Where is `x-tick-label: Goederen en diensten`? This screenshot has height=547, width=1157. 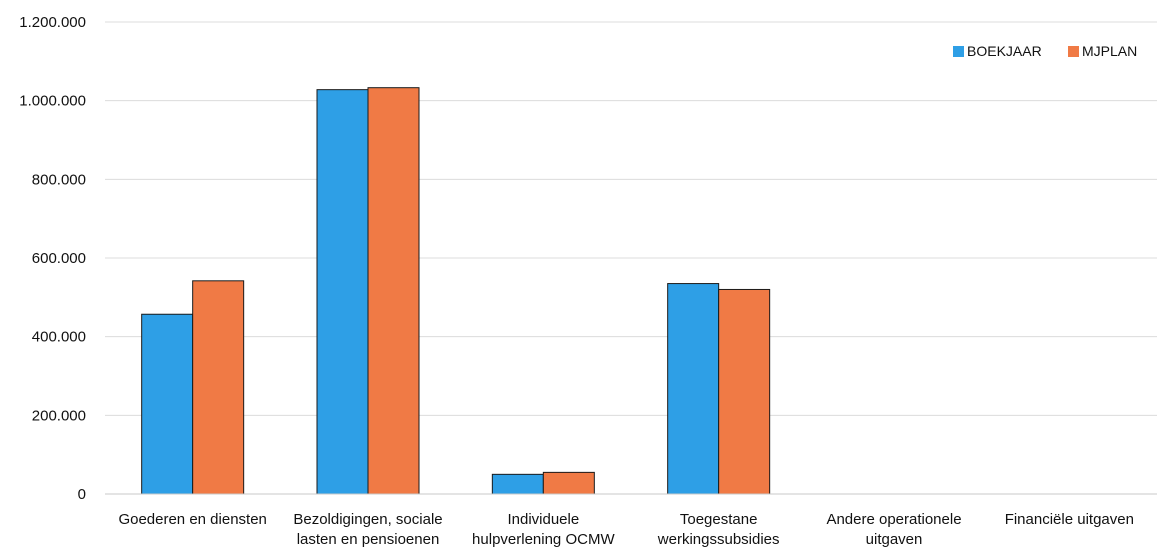
x-tick-label: Goederen en diensten is located at coordinates (192, 519).